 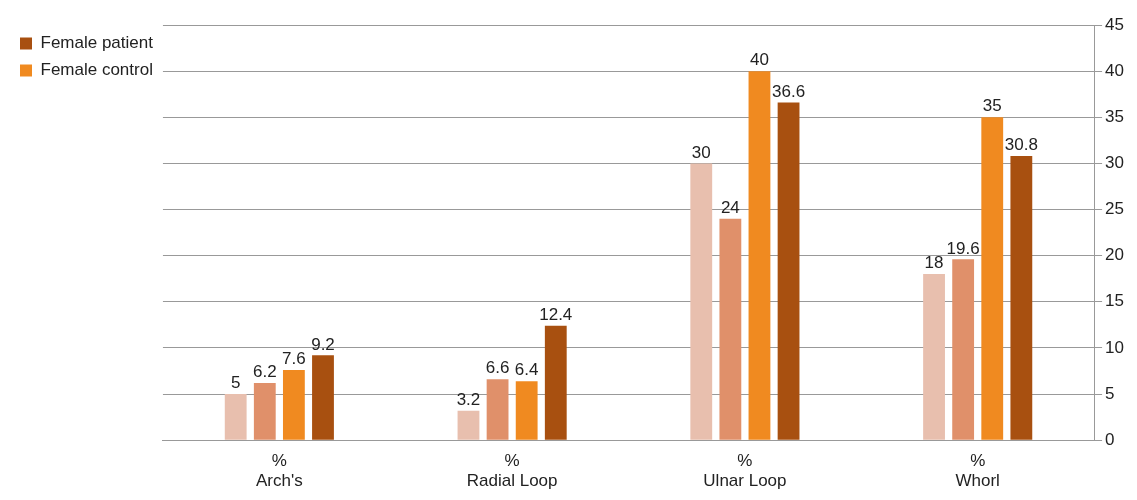 What do you see at coordinates (279, 481) in the screenshot?
I see `x-tick-label: Arch's` at bounding box center [279, 481].